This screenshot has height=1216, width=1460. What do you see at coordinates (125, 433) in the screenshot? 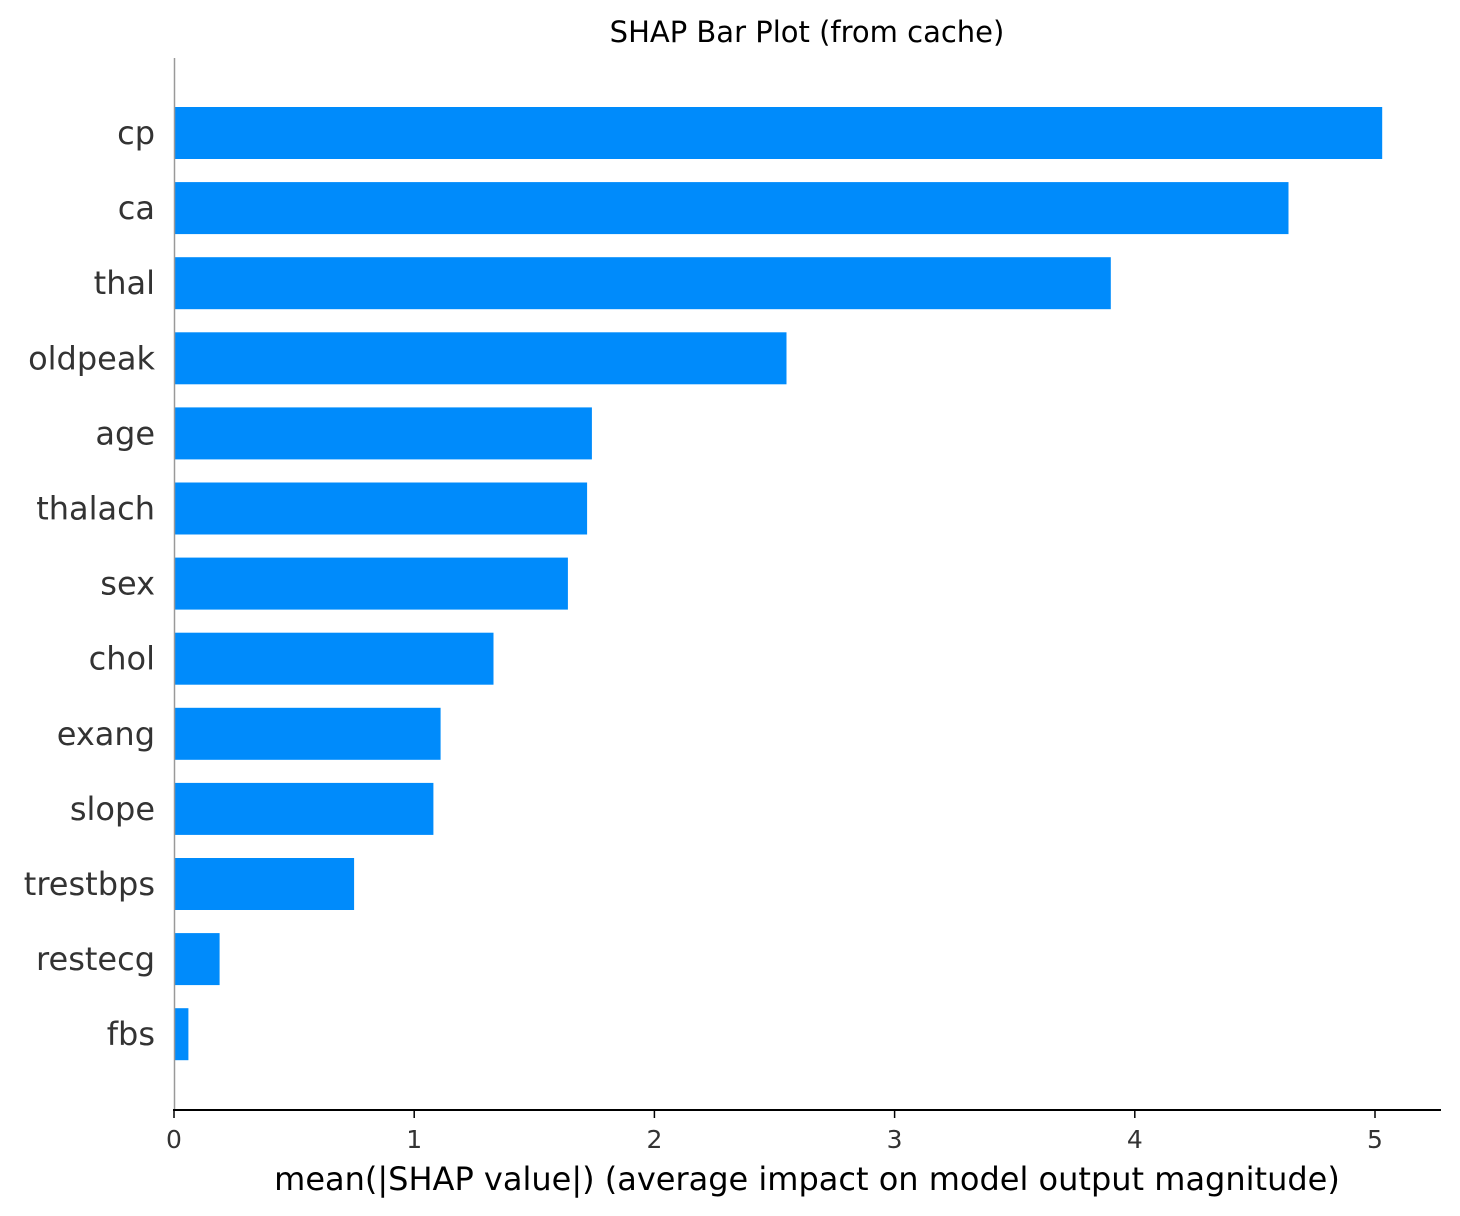
I see `category-label-age: age` at bounding box center [125, 433].